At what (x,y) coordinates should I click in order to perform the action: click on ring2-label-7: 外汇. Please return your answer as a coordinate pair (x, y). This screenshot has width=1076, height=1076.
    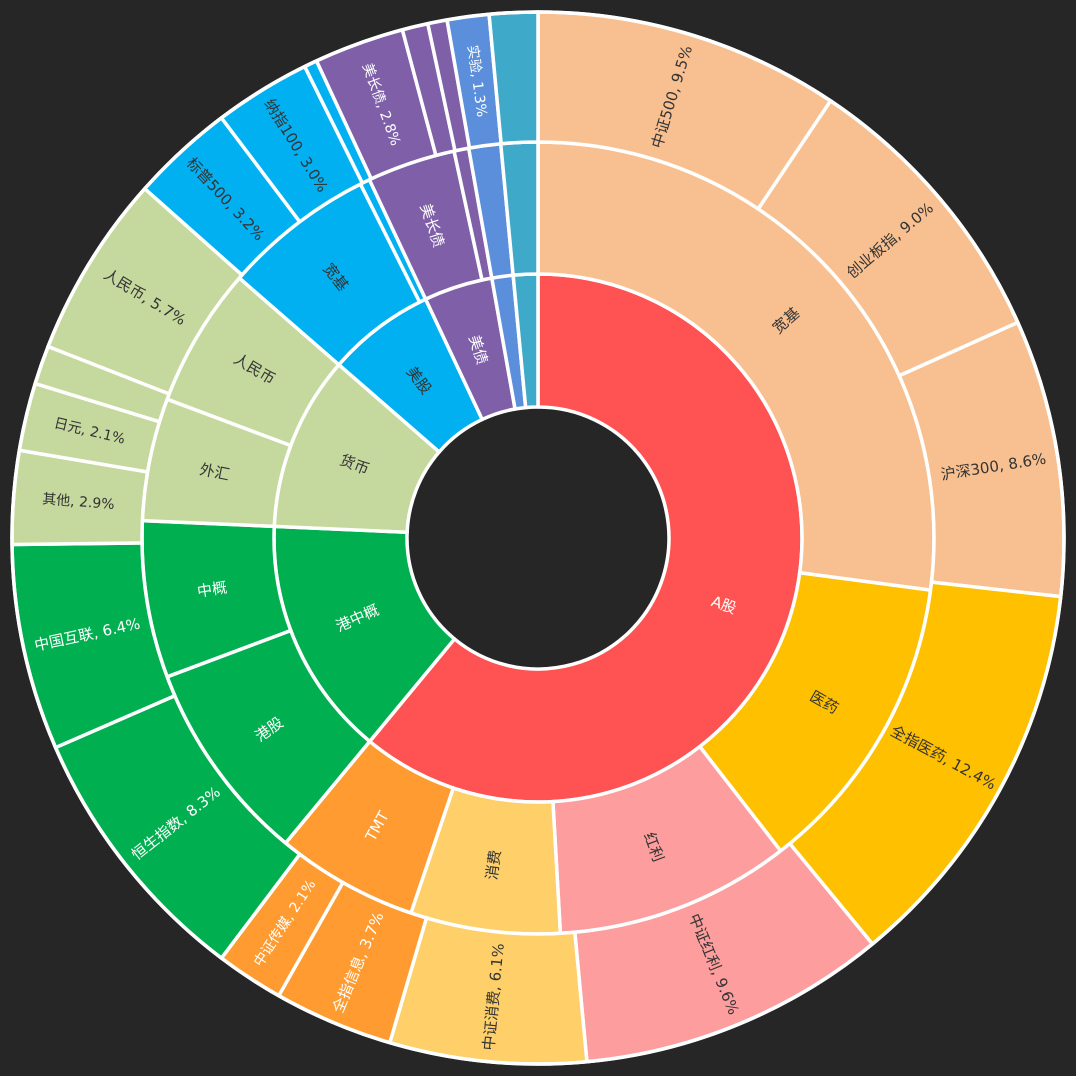
    Looking at the image, I should click on (214, 472).